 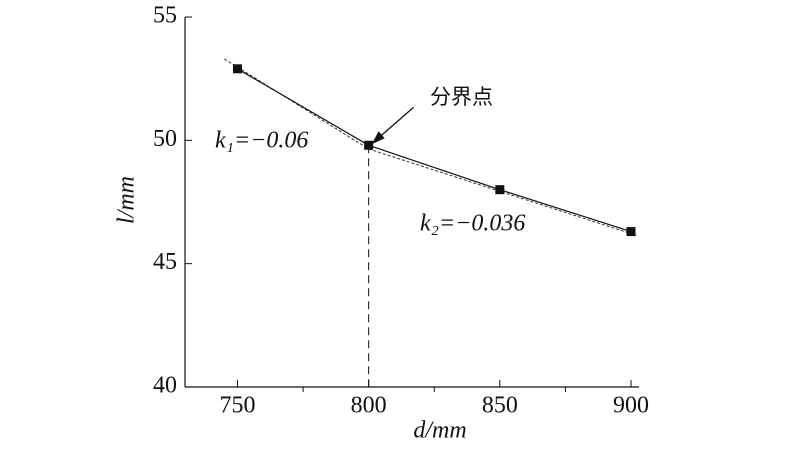 I want to click on arrow-head, so click(x=378, y=138).